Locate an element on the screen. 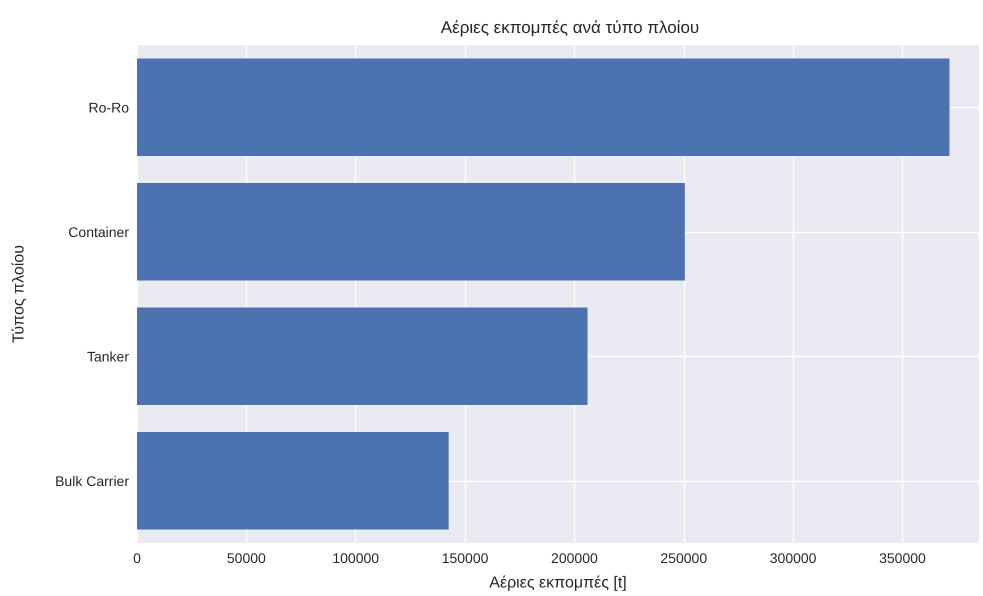 The height and width of the screenshot is (596, 983). y-tick-label: Ro-Ro is located at coordinates (109, 107).